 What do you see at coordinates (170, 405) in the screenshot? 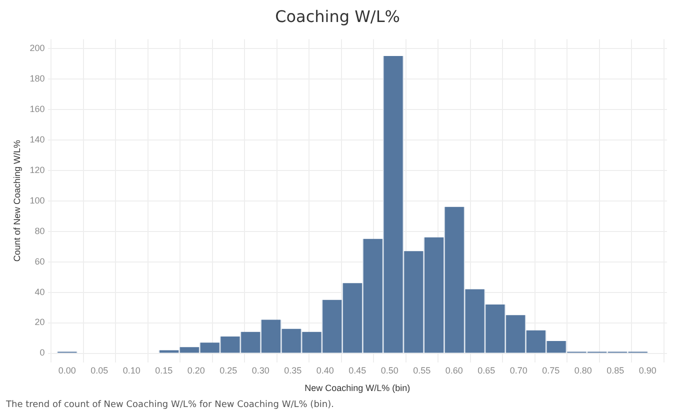
I see `text: The trend of count of New Coaching W/L% for New Coaching W/L% (bin).` at bounding box center [170, 405].